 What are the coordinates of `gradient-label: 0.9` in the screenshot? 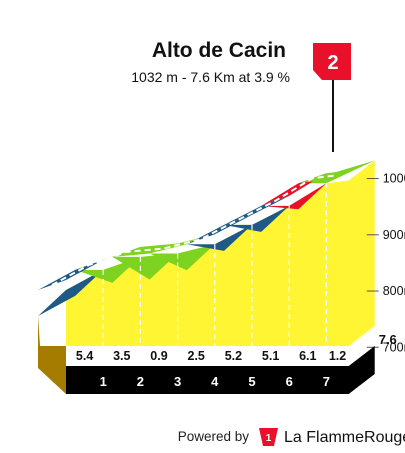 It's located at (158, 356).